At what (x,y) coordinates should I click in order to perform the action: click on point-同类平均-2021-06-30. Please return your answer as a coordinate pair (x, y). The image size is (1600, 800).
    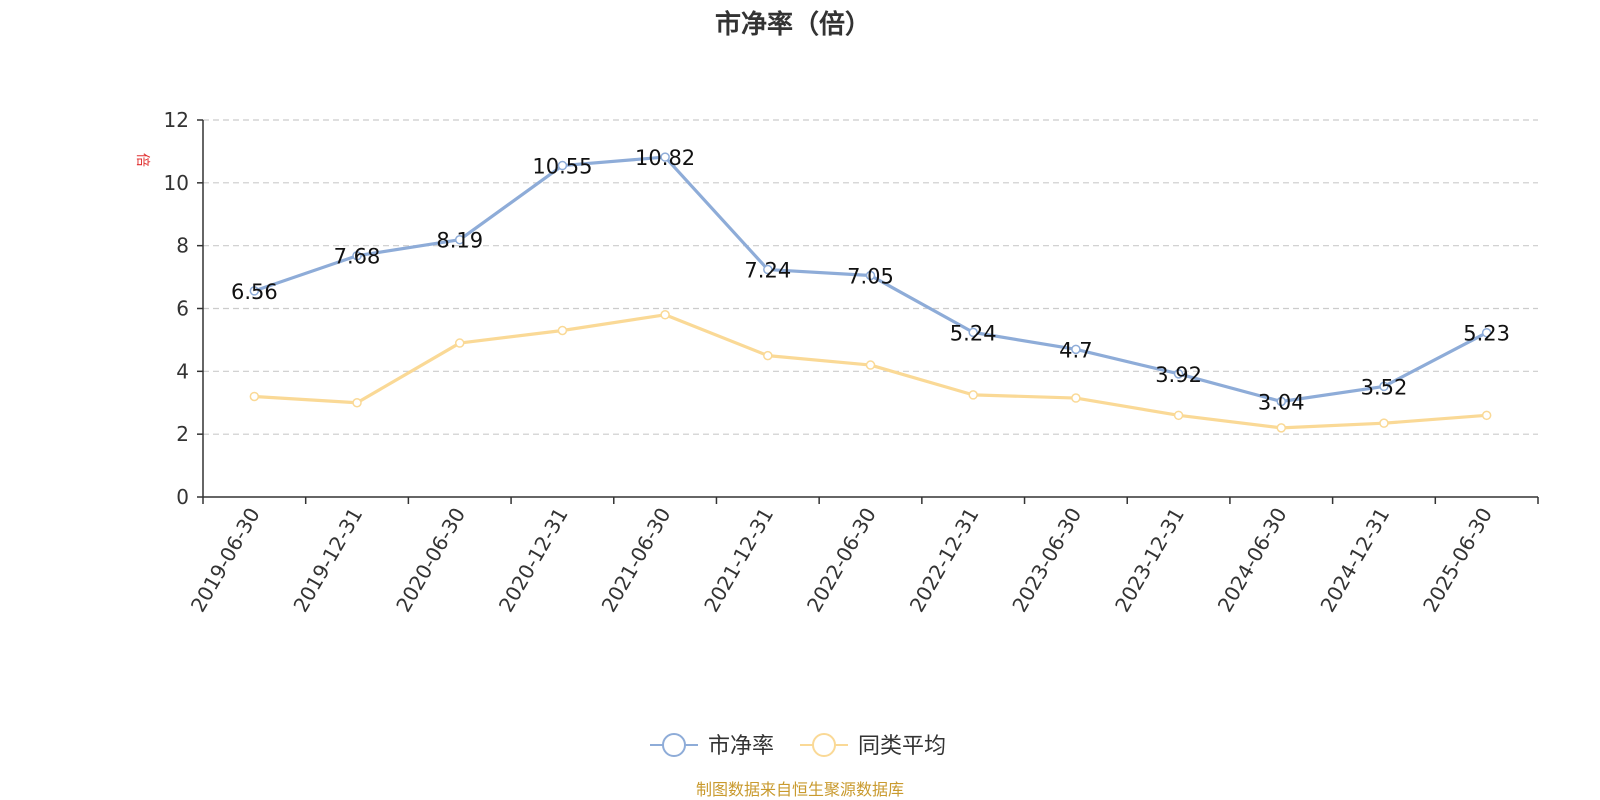
    Looking at the image, I should click on (665, 315).